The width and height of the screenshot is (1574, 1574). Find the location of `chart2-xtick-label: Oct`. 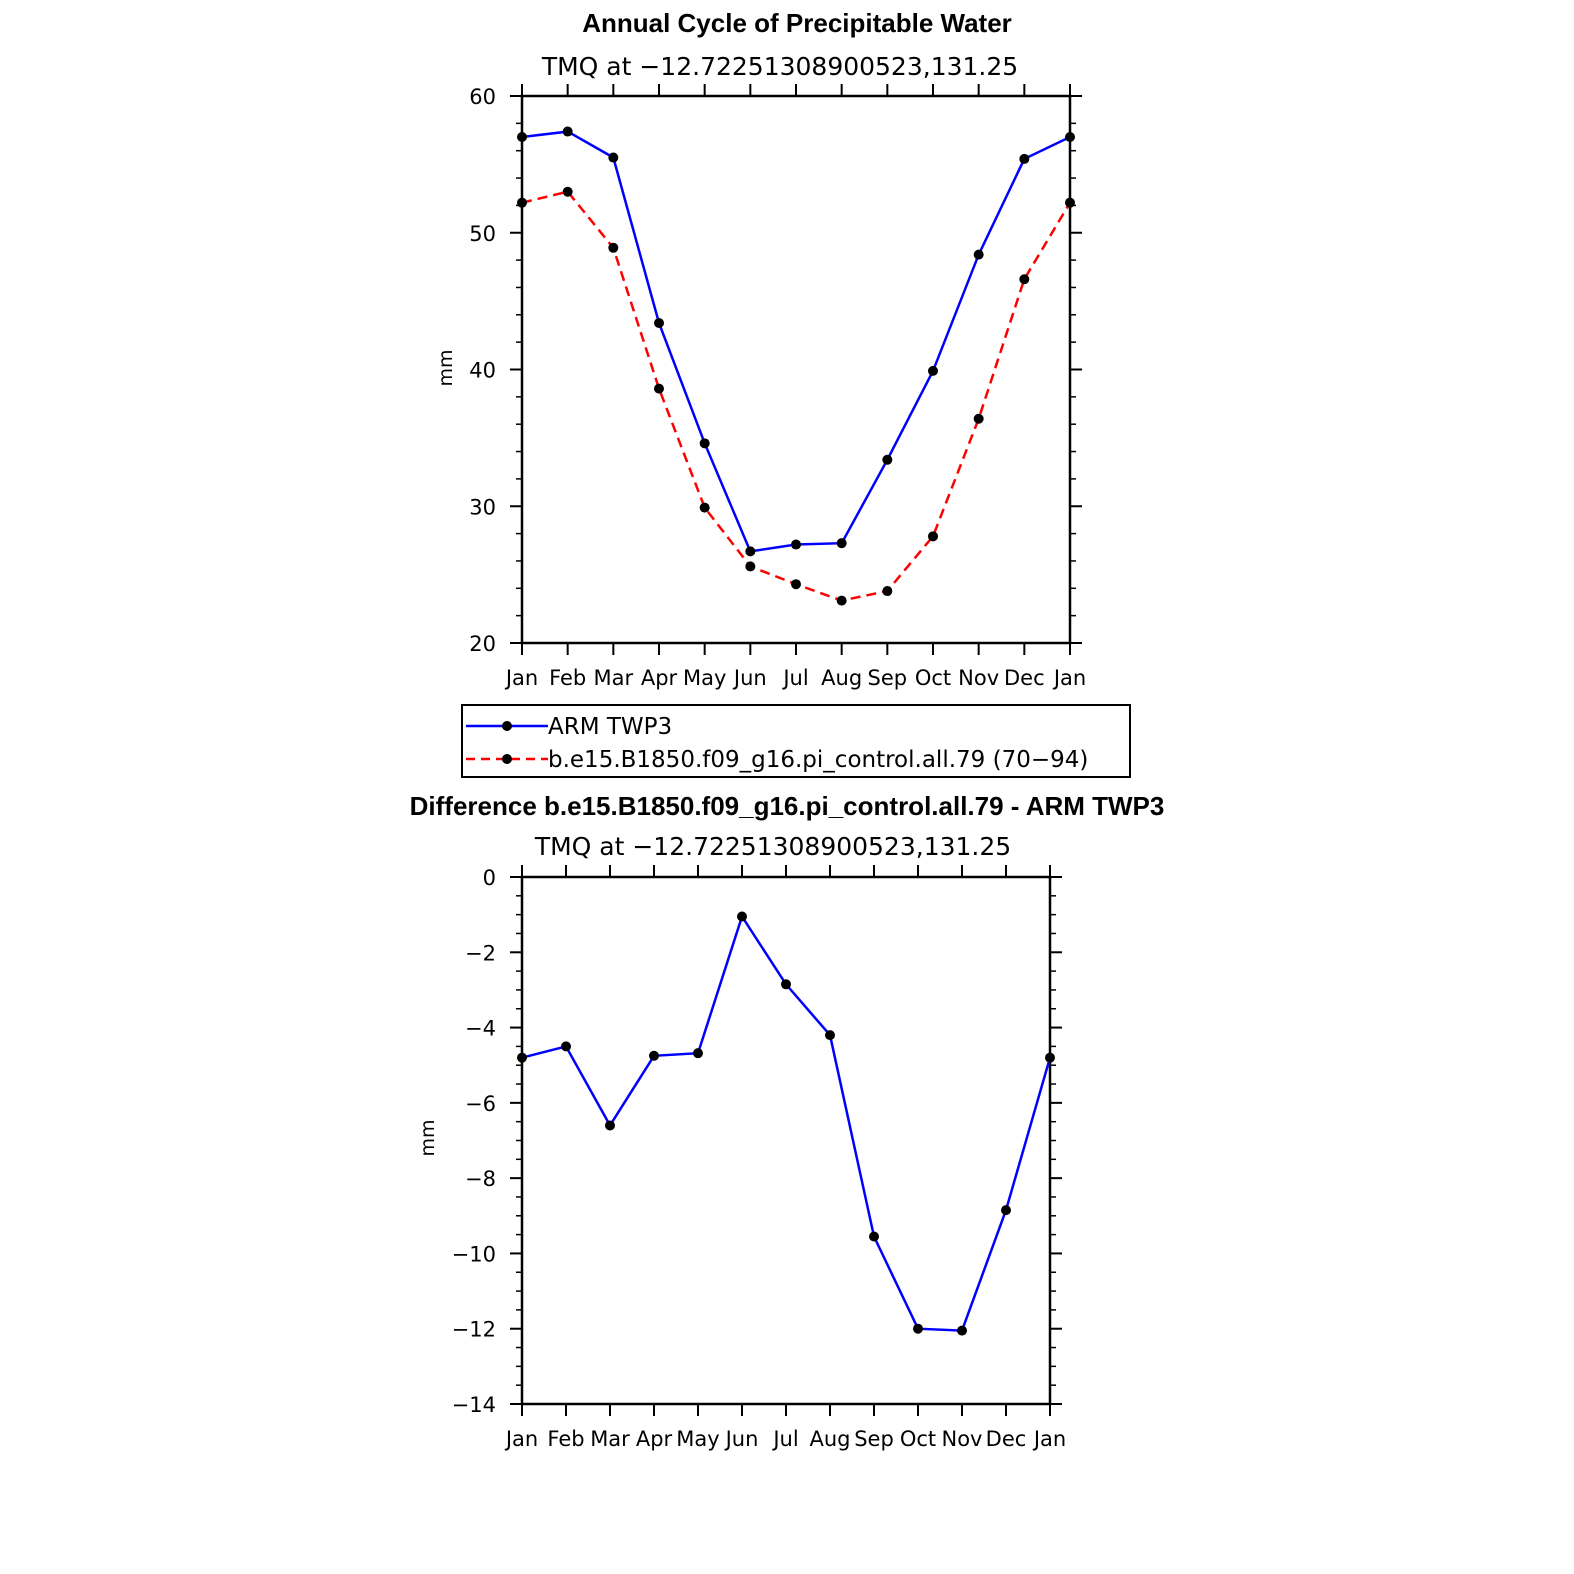

chart2-xtick-label: Oct is located at coordinates (918, 1439).